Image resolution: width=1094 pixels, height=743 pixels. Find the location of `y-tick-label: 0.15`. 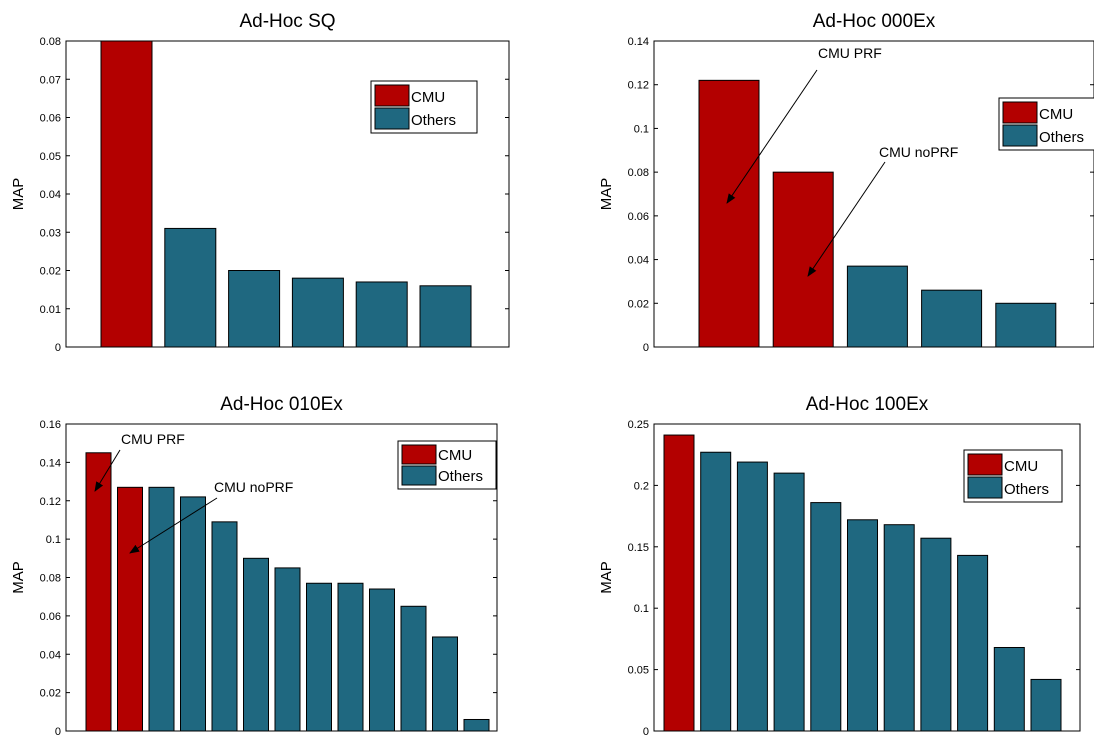

y-tick-label: 0.15 is located at coordinates (638, 548).